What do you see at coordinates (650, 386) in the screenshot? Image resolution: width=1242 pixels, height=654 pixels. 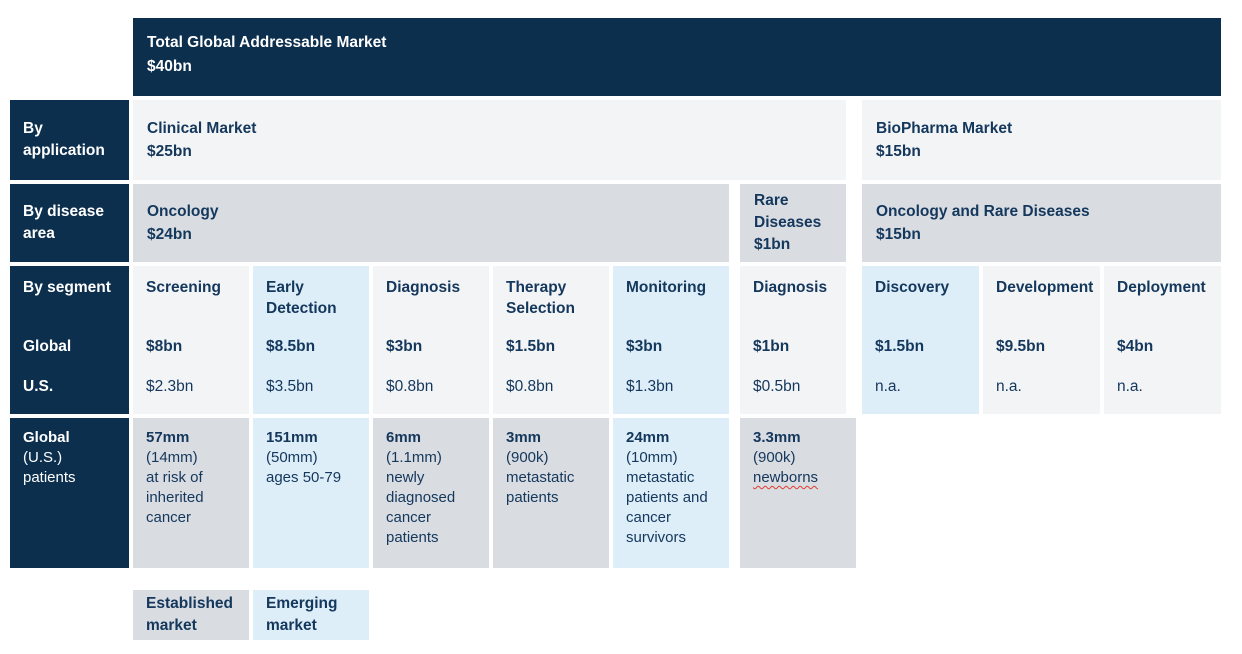 I see `segment-us-value: $1.3bn` at bounding box center [650, 386].